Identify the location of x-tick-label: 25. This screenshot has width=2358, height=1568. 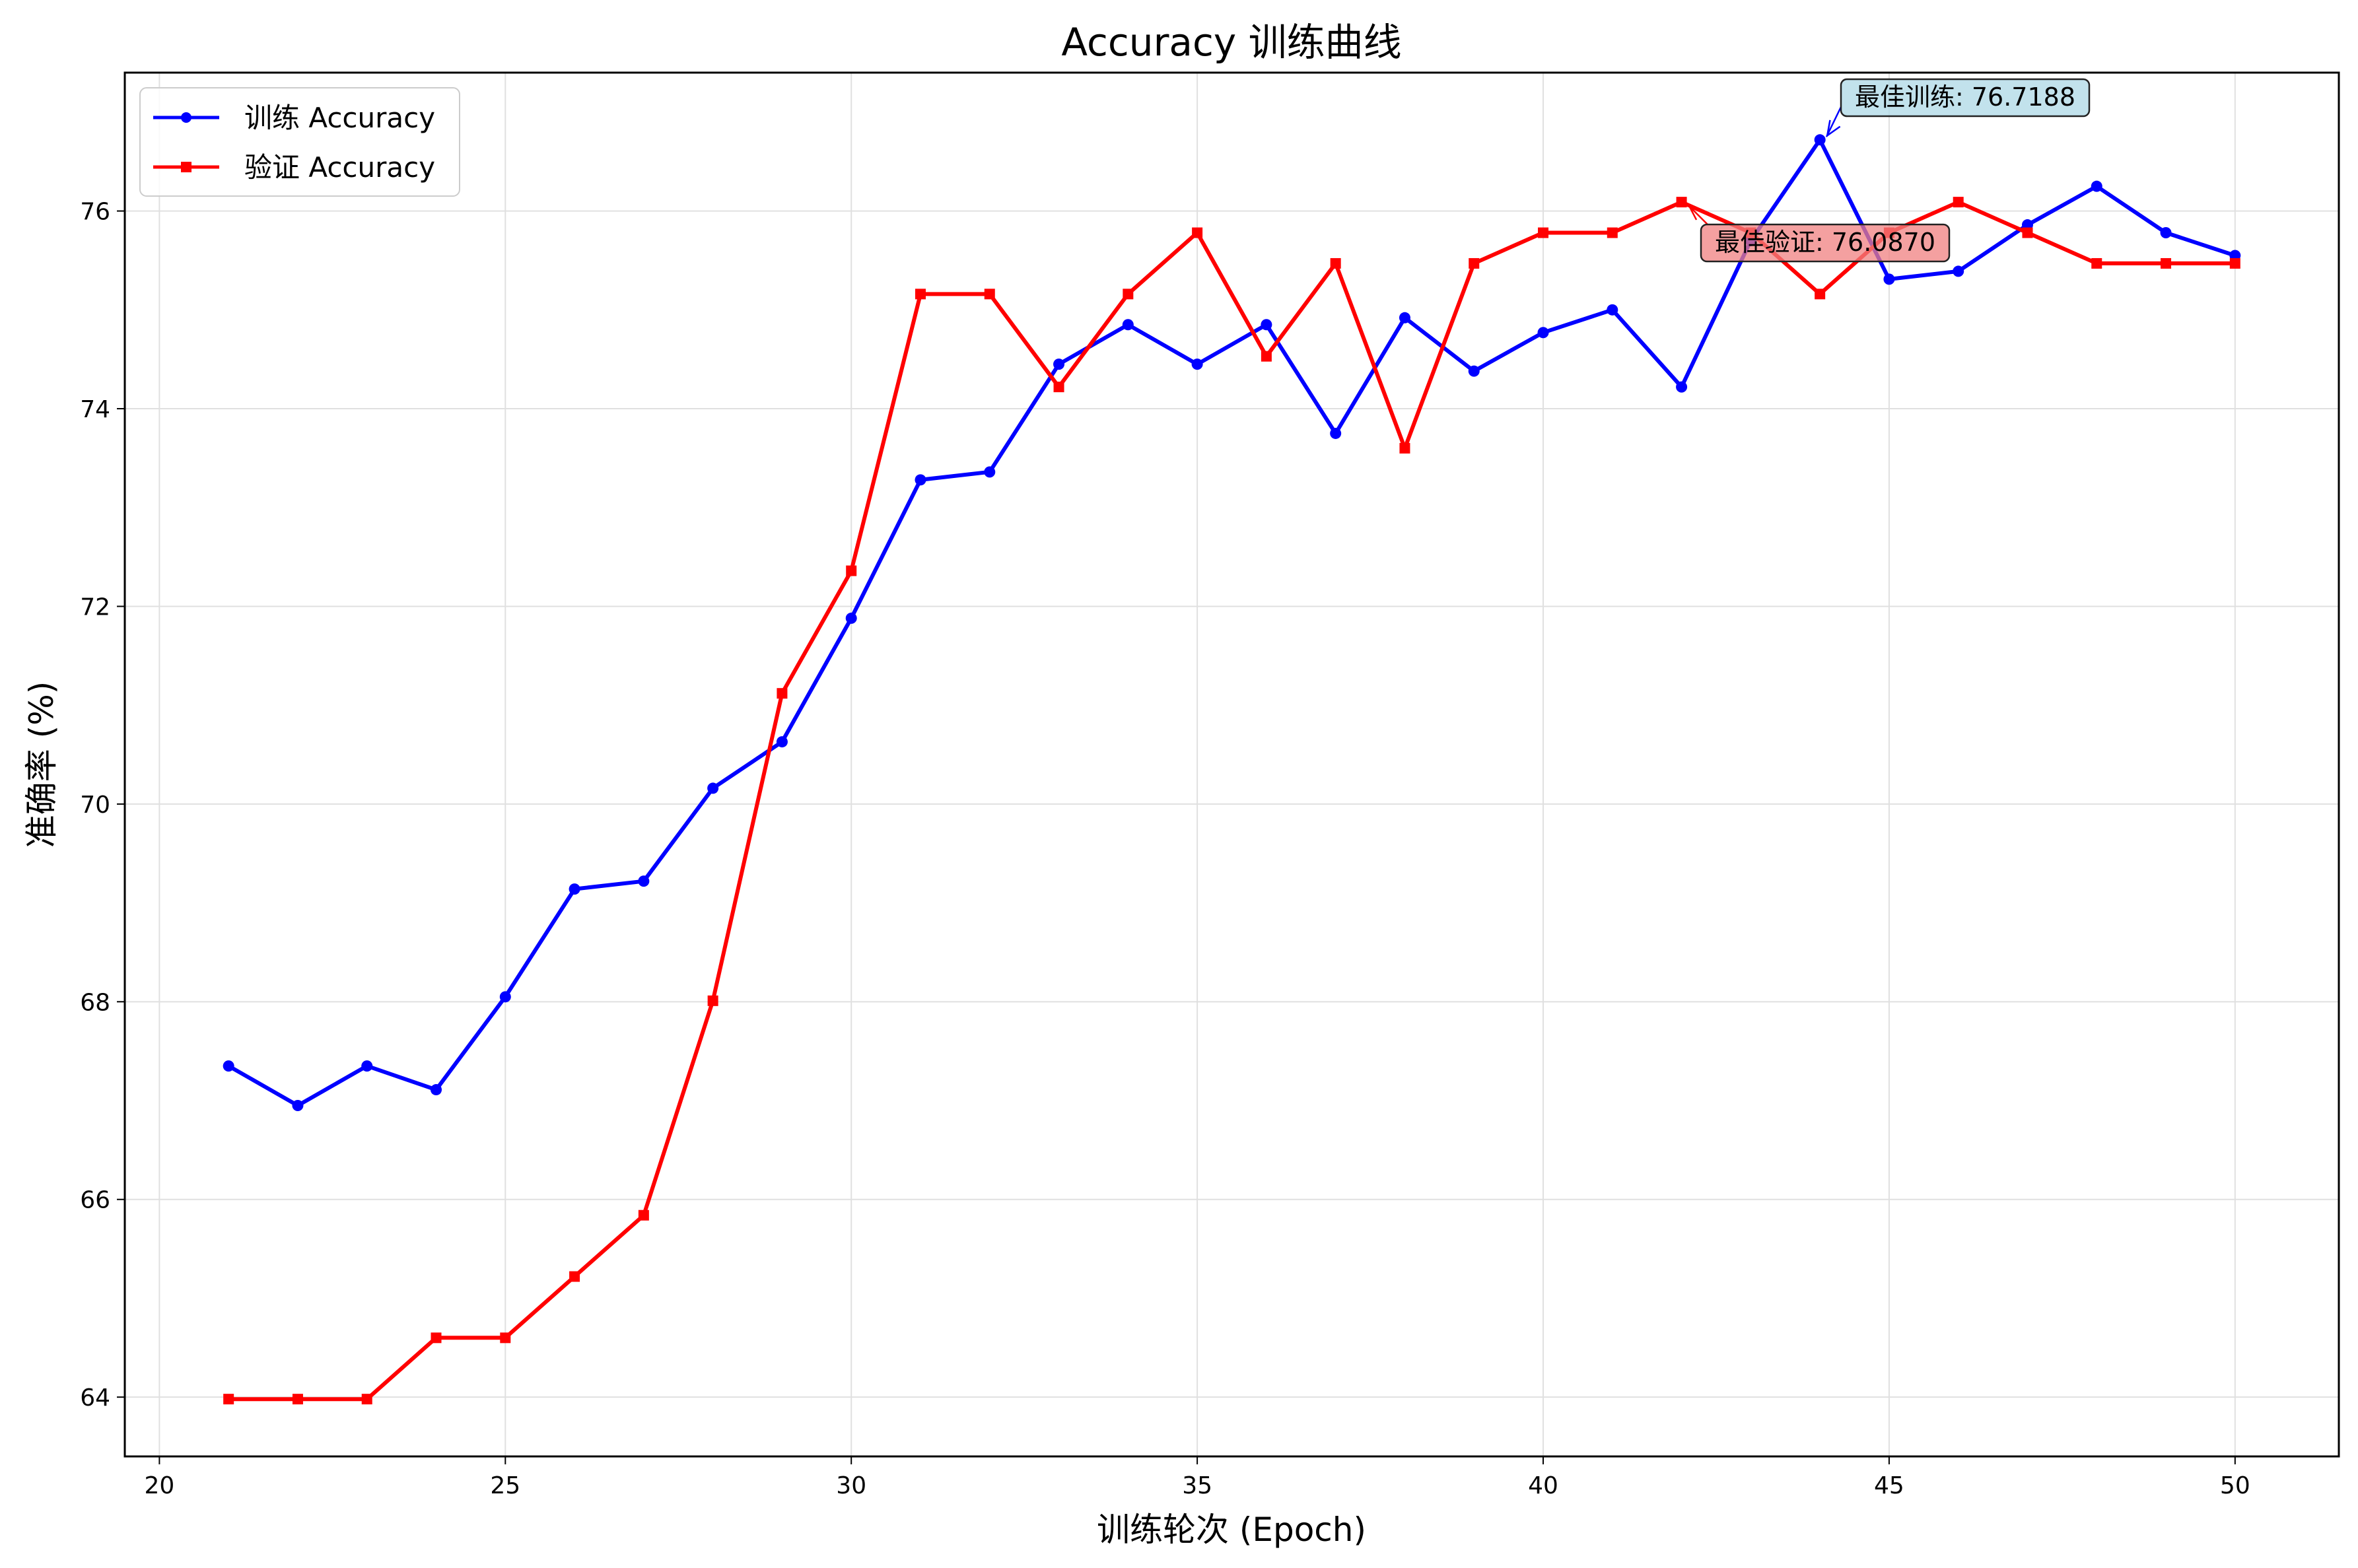
(505, 1485).